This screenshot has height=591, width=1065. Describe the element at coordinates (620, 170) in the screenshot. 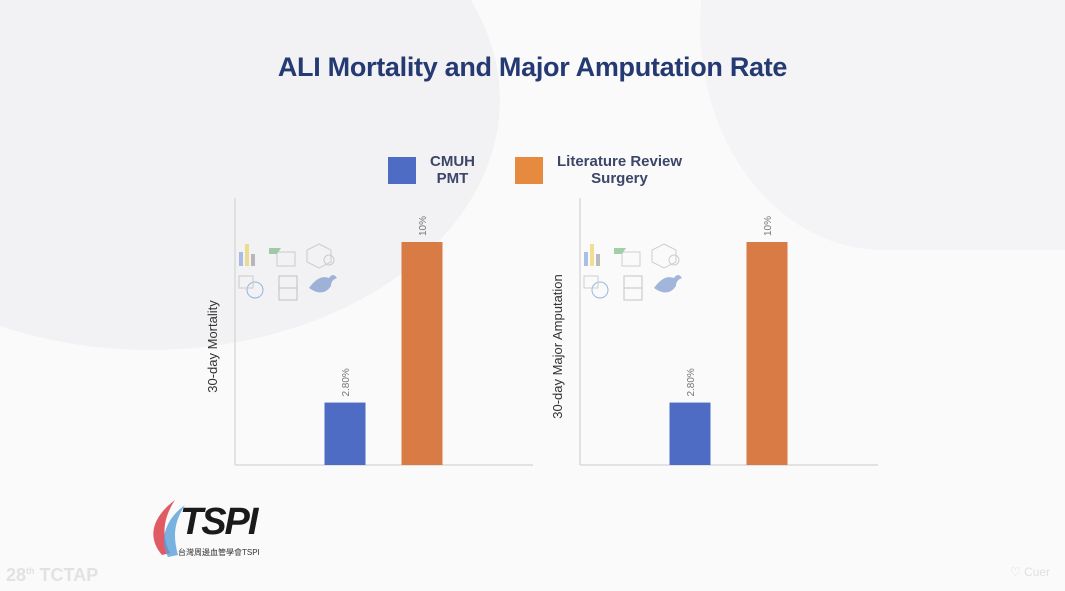

I see `legend-label: Literature Review Surgery` at that location.